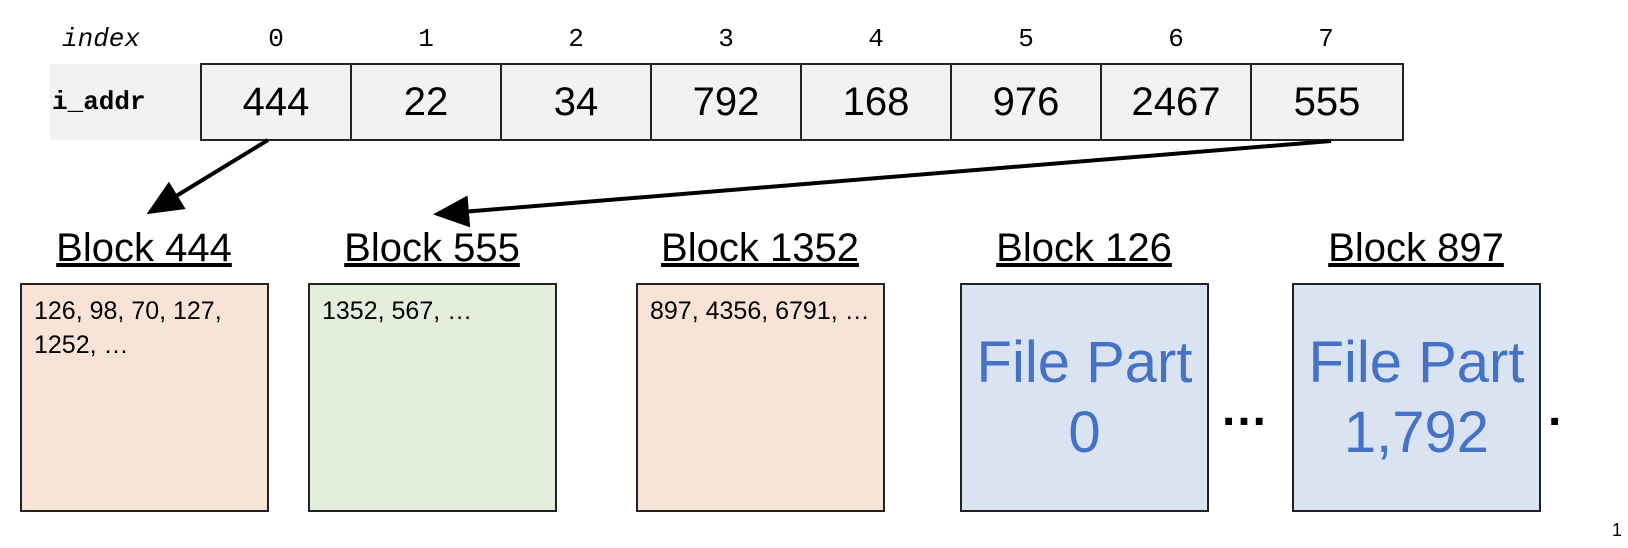  Describe the element at coordinates (760, 248) in the screenshot. I see `block-1352-title: Block 1352` at that location.